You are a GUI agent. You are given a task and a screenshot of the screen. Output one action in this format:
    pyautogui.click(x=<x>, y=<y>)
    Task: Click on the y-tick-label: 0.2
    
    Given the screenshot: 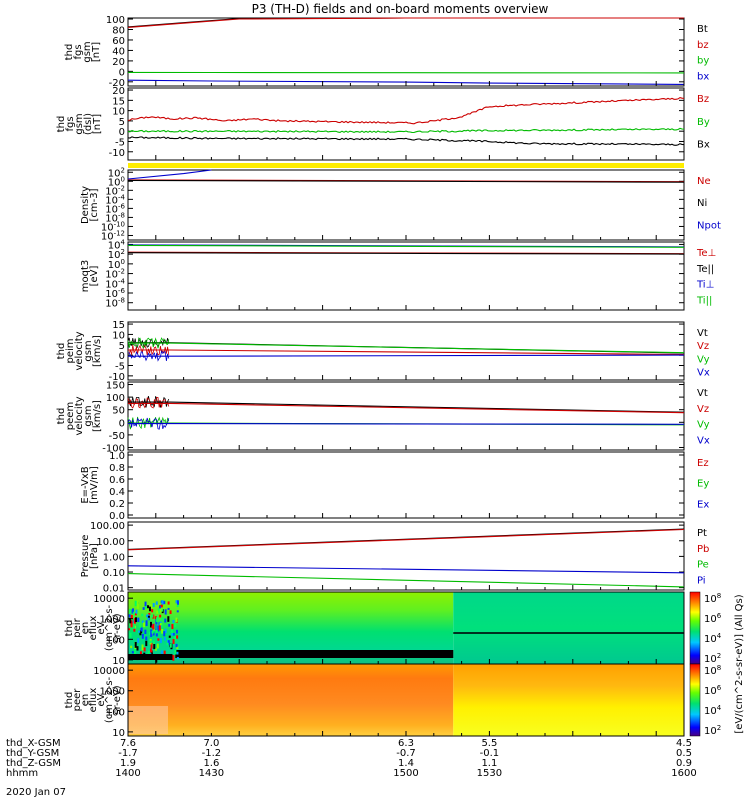 What is the action you would take?
    pyautogui.click(x=117, y=504)
    